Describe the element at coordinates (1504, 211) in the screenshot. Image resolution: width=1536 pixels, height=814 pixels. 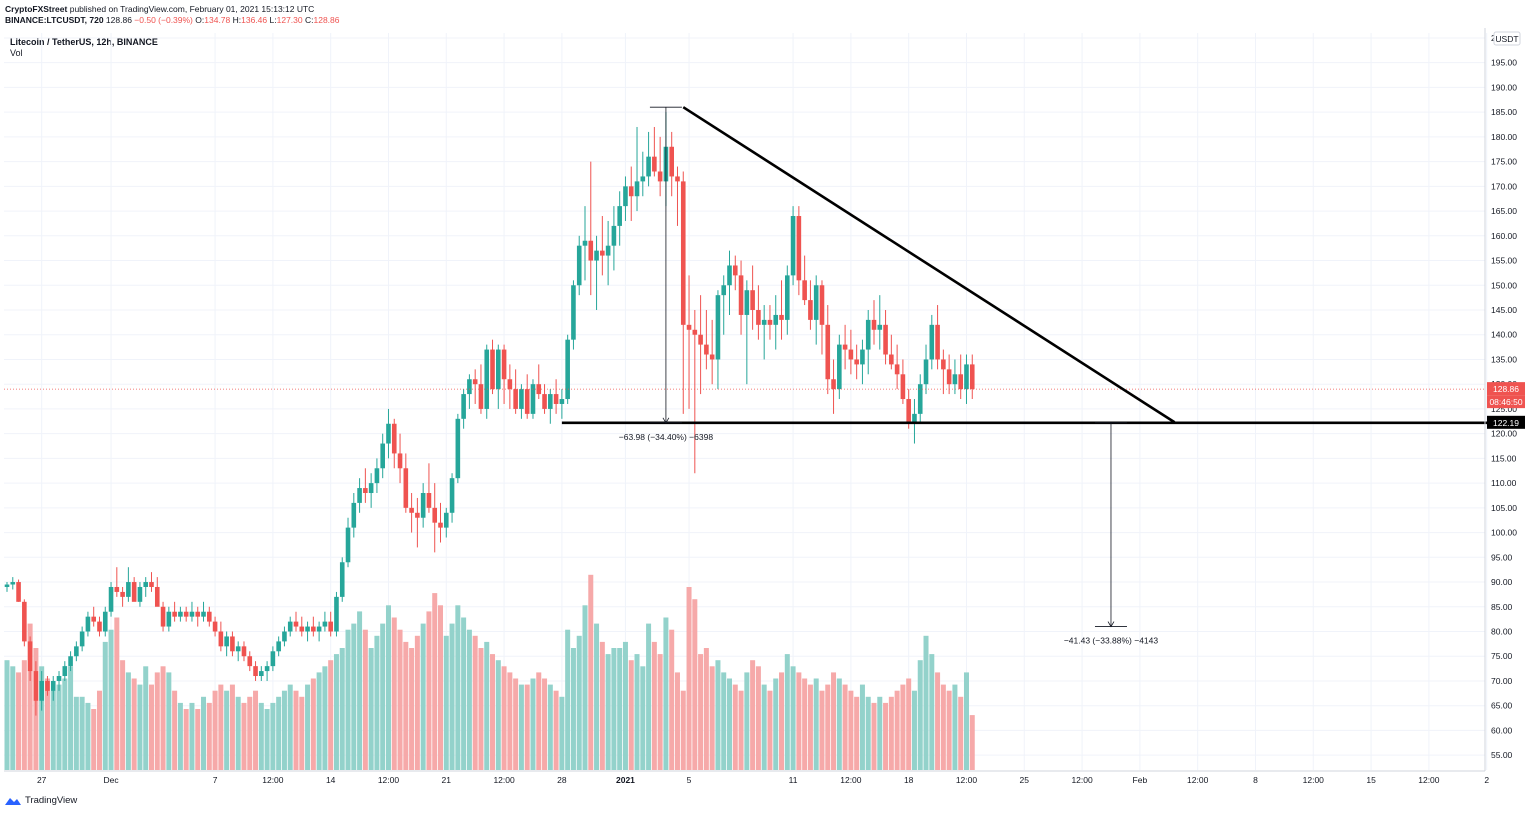
I see `price-tick-label: 165.00` at that location.